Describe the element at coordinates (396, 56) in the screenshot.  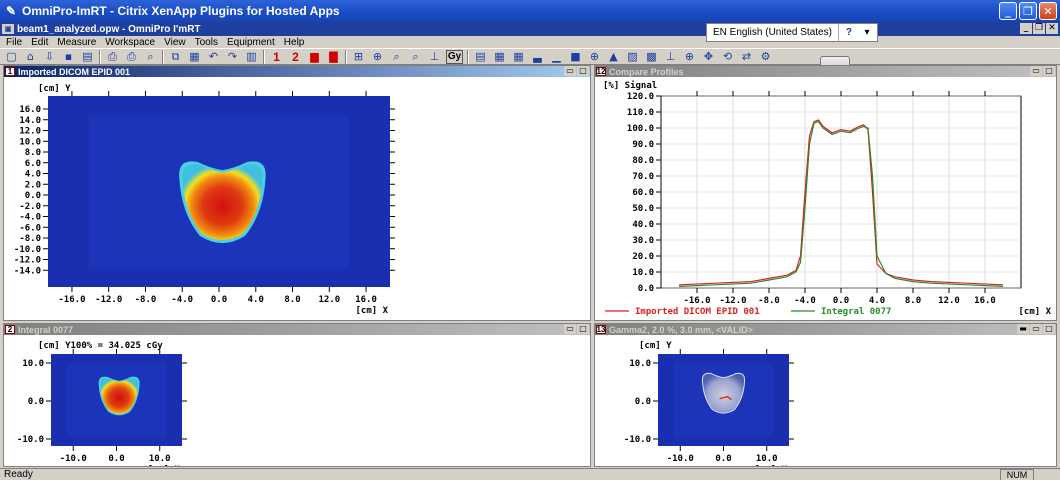
I see `zoom-icon: ⌕` at that location.